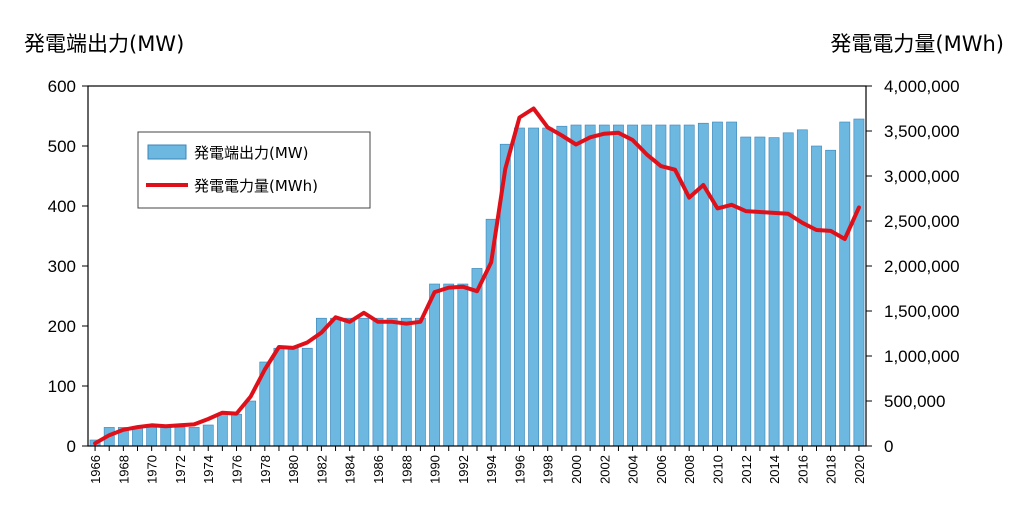 The width and height of the screenshot is (1024, 511). I want to click on x-tick-label: 1980, so click(293, 469).